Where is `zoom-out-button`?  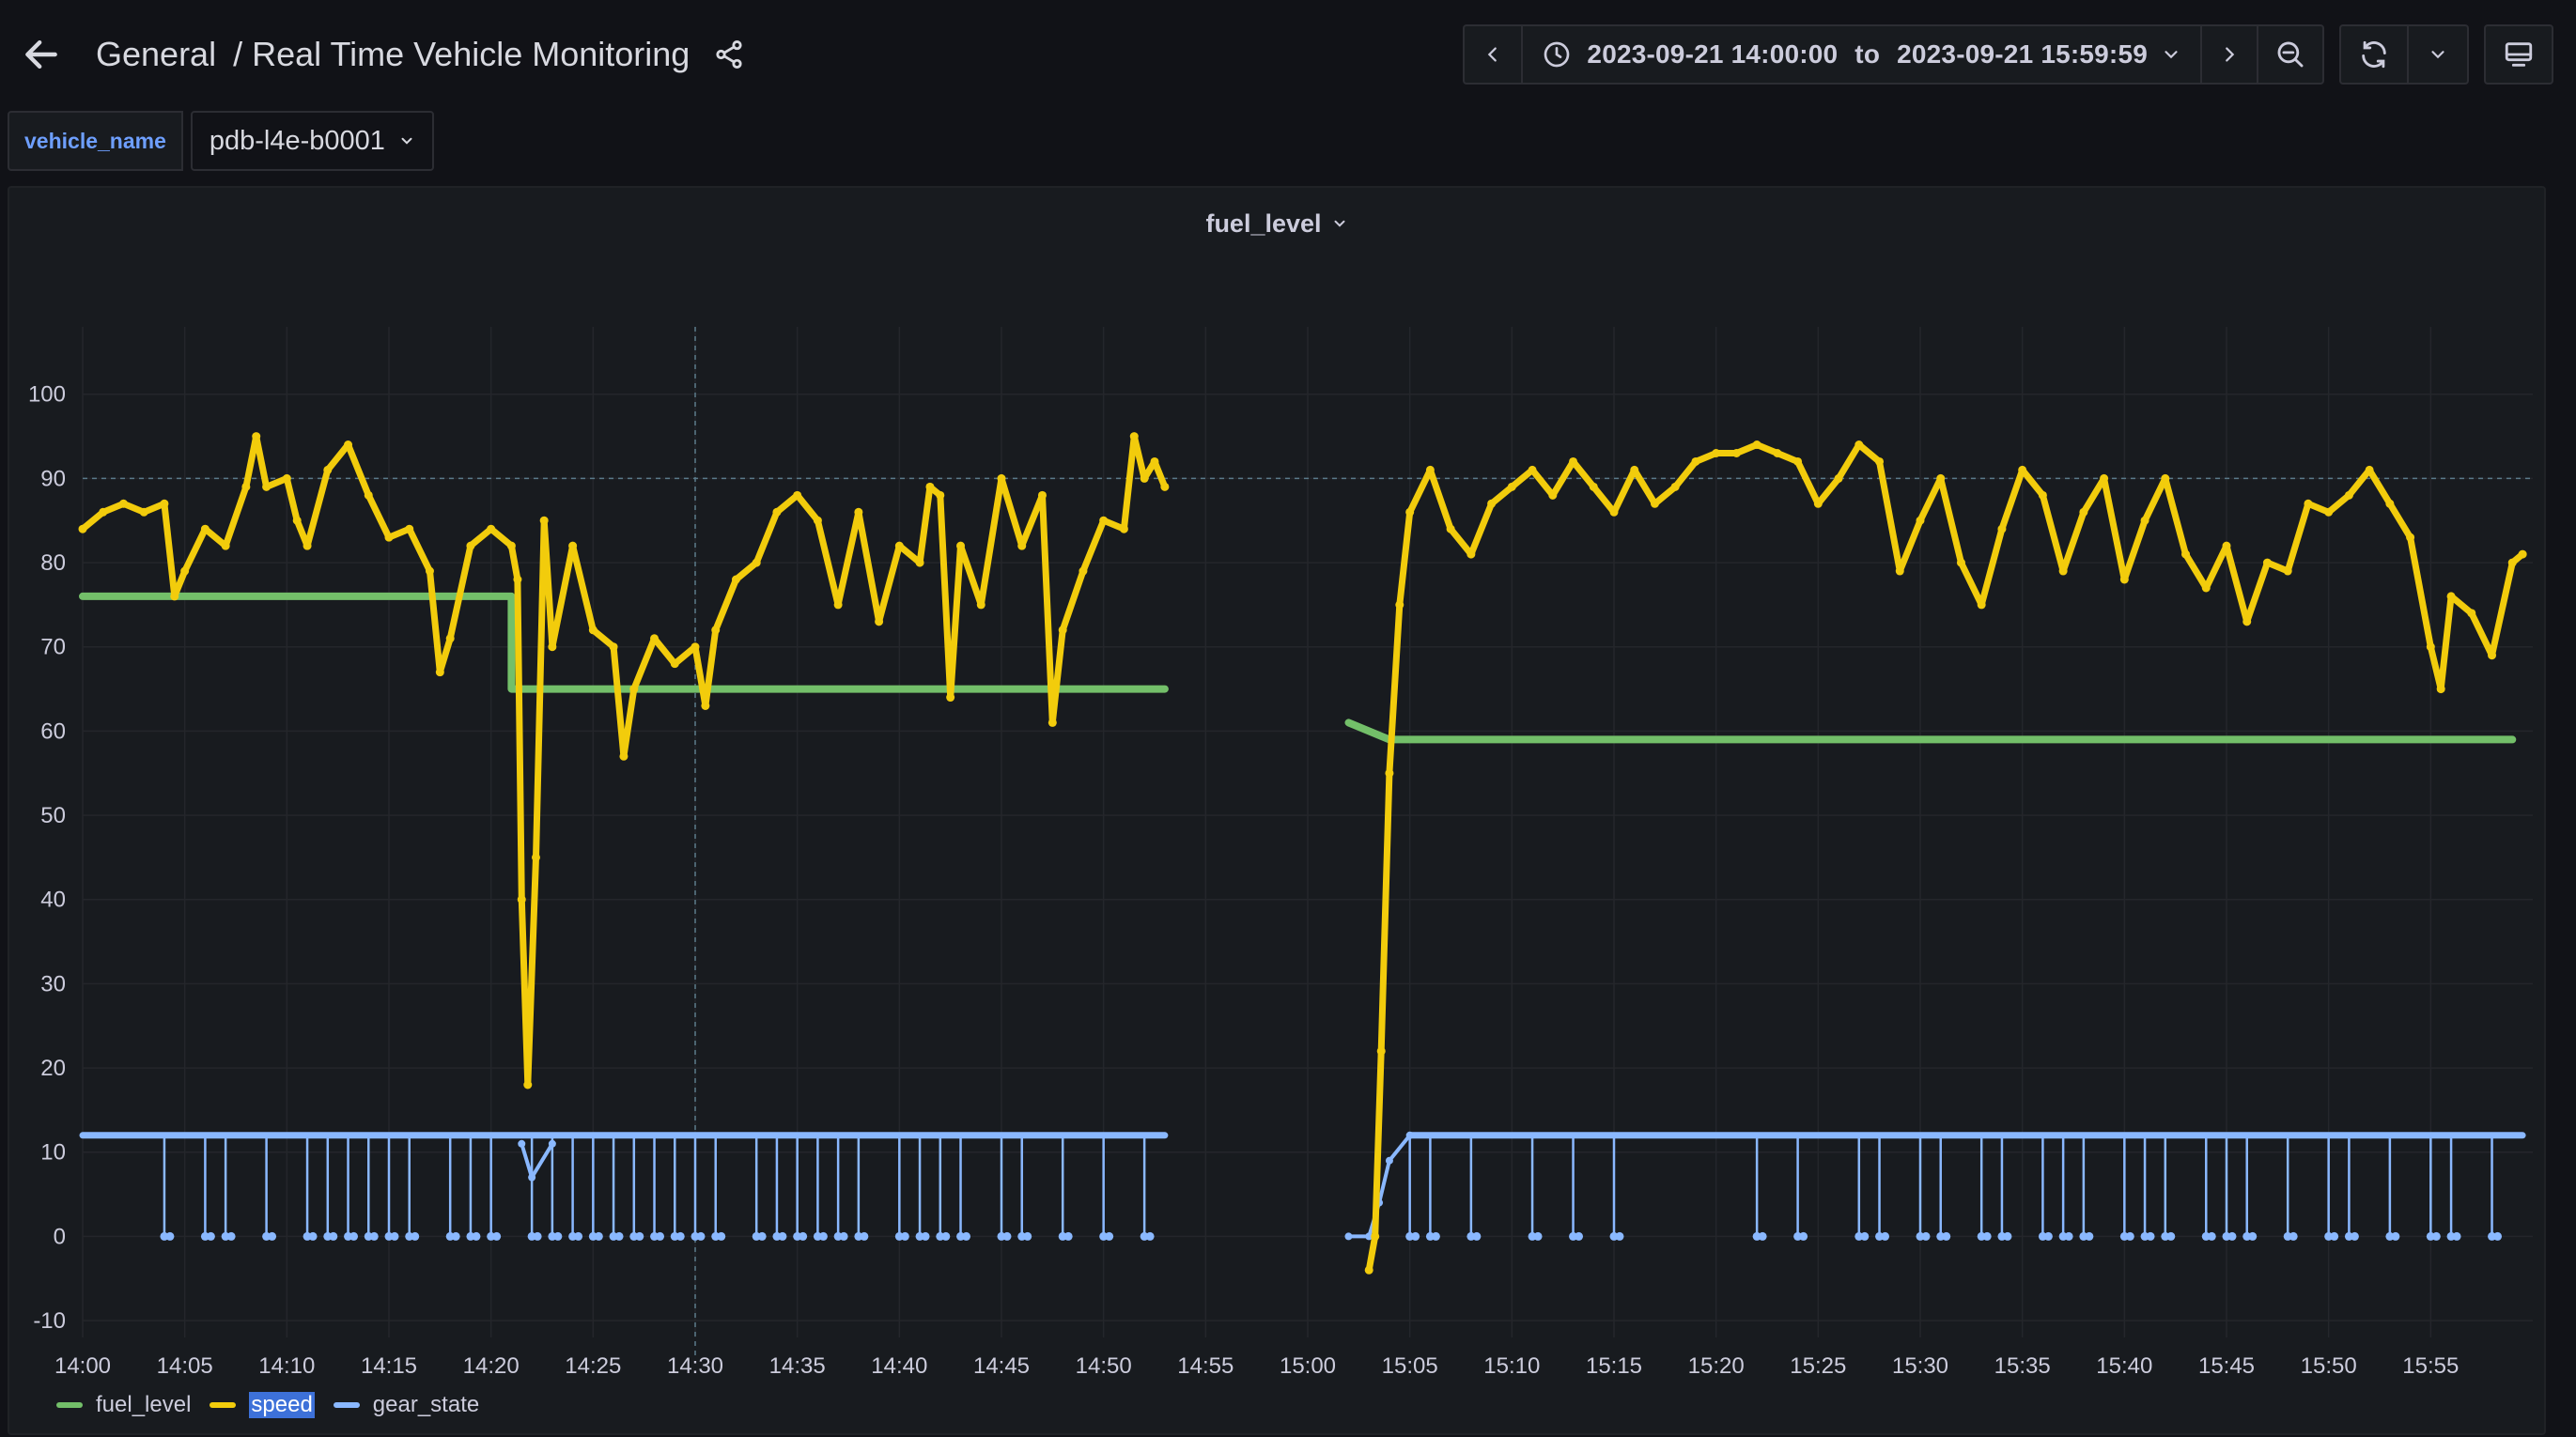
zoom-out-button is located at coordinates (2289, 54).